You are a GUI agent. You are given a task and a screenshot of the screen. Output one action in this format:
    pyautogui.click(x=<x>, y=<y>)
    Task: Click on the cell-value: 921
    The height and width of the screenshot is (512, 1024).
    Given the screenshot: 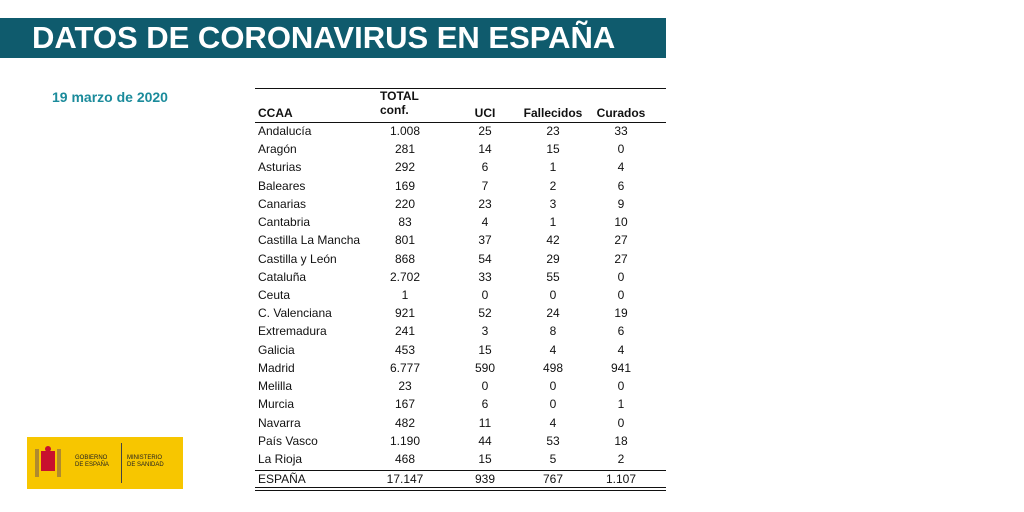 What is the action you would take?
    pyautogui.click(x=405, y=313)
    